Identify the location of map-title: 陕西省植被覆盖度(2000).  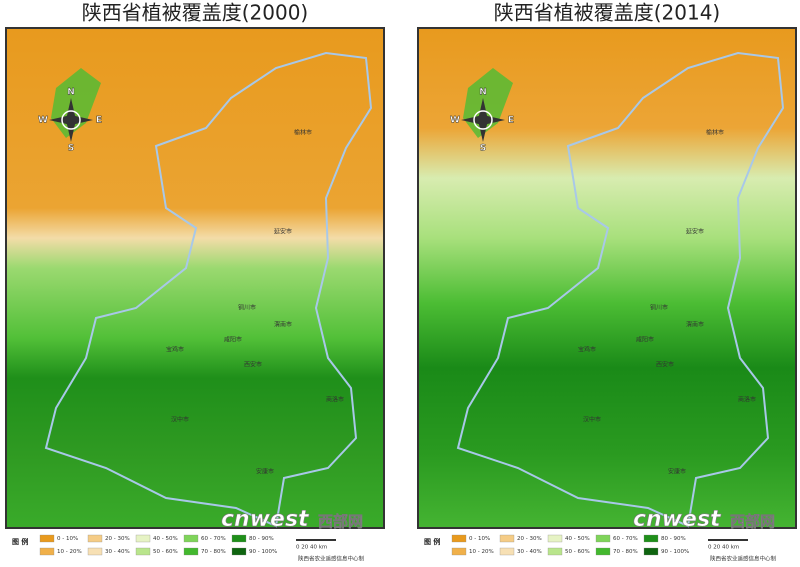
(195, 13).